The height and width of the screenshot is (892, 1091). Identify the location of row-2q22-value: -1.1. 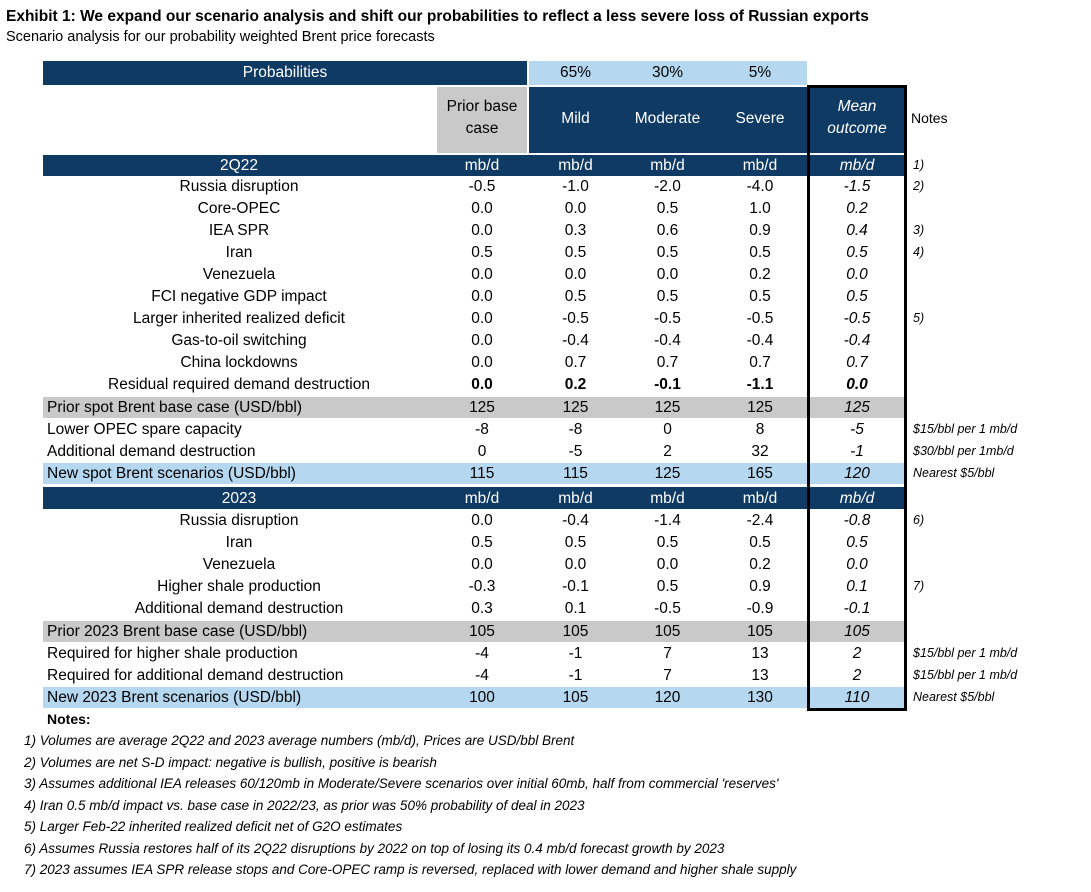
(760, 384).